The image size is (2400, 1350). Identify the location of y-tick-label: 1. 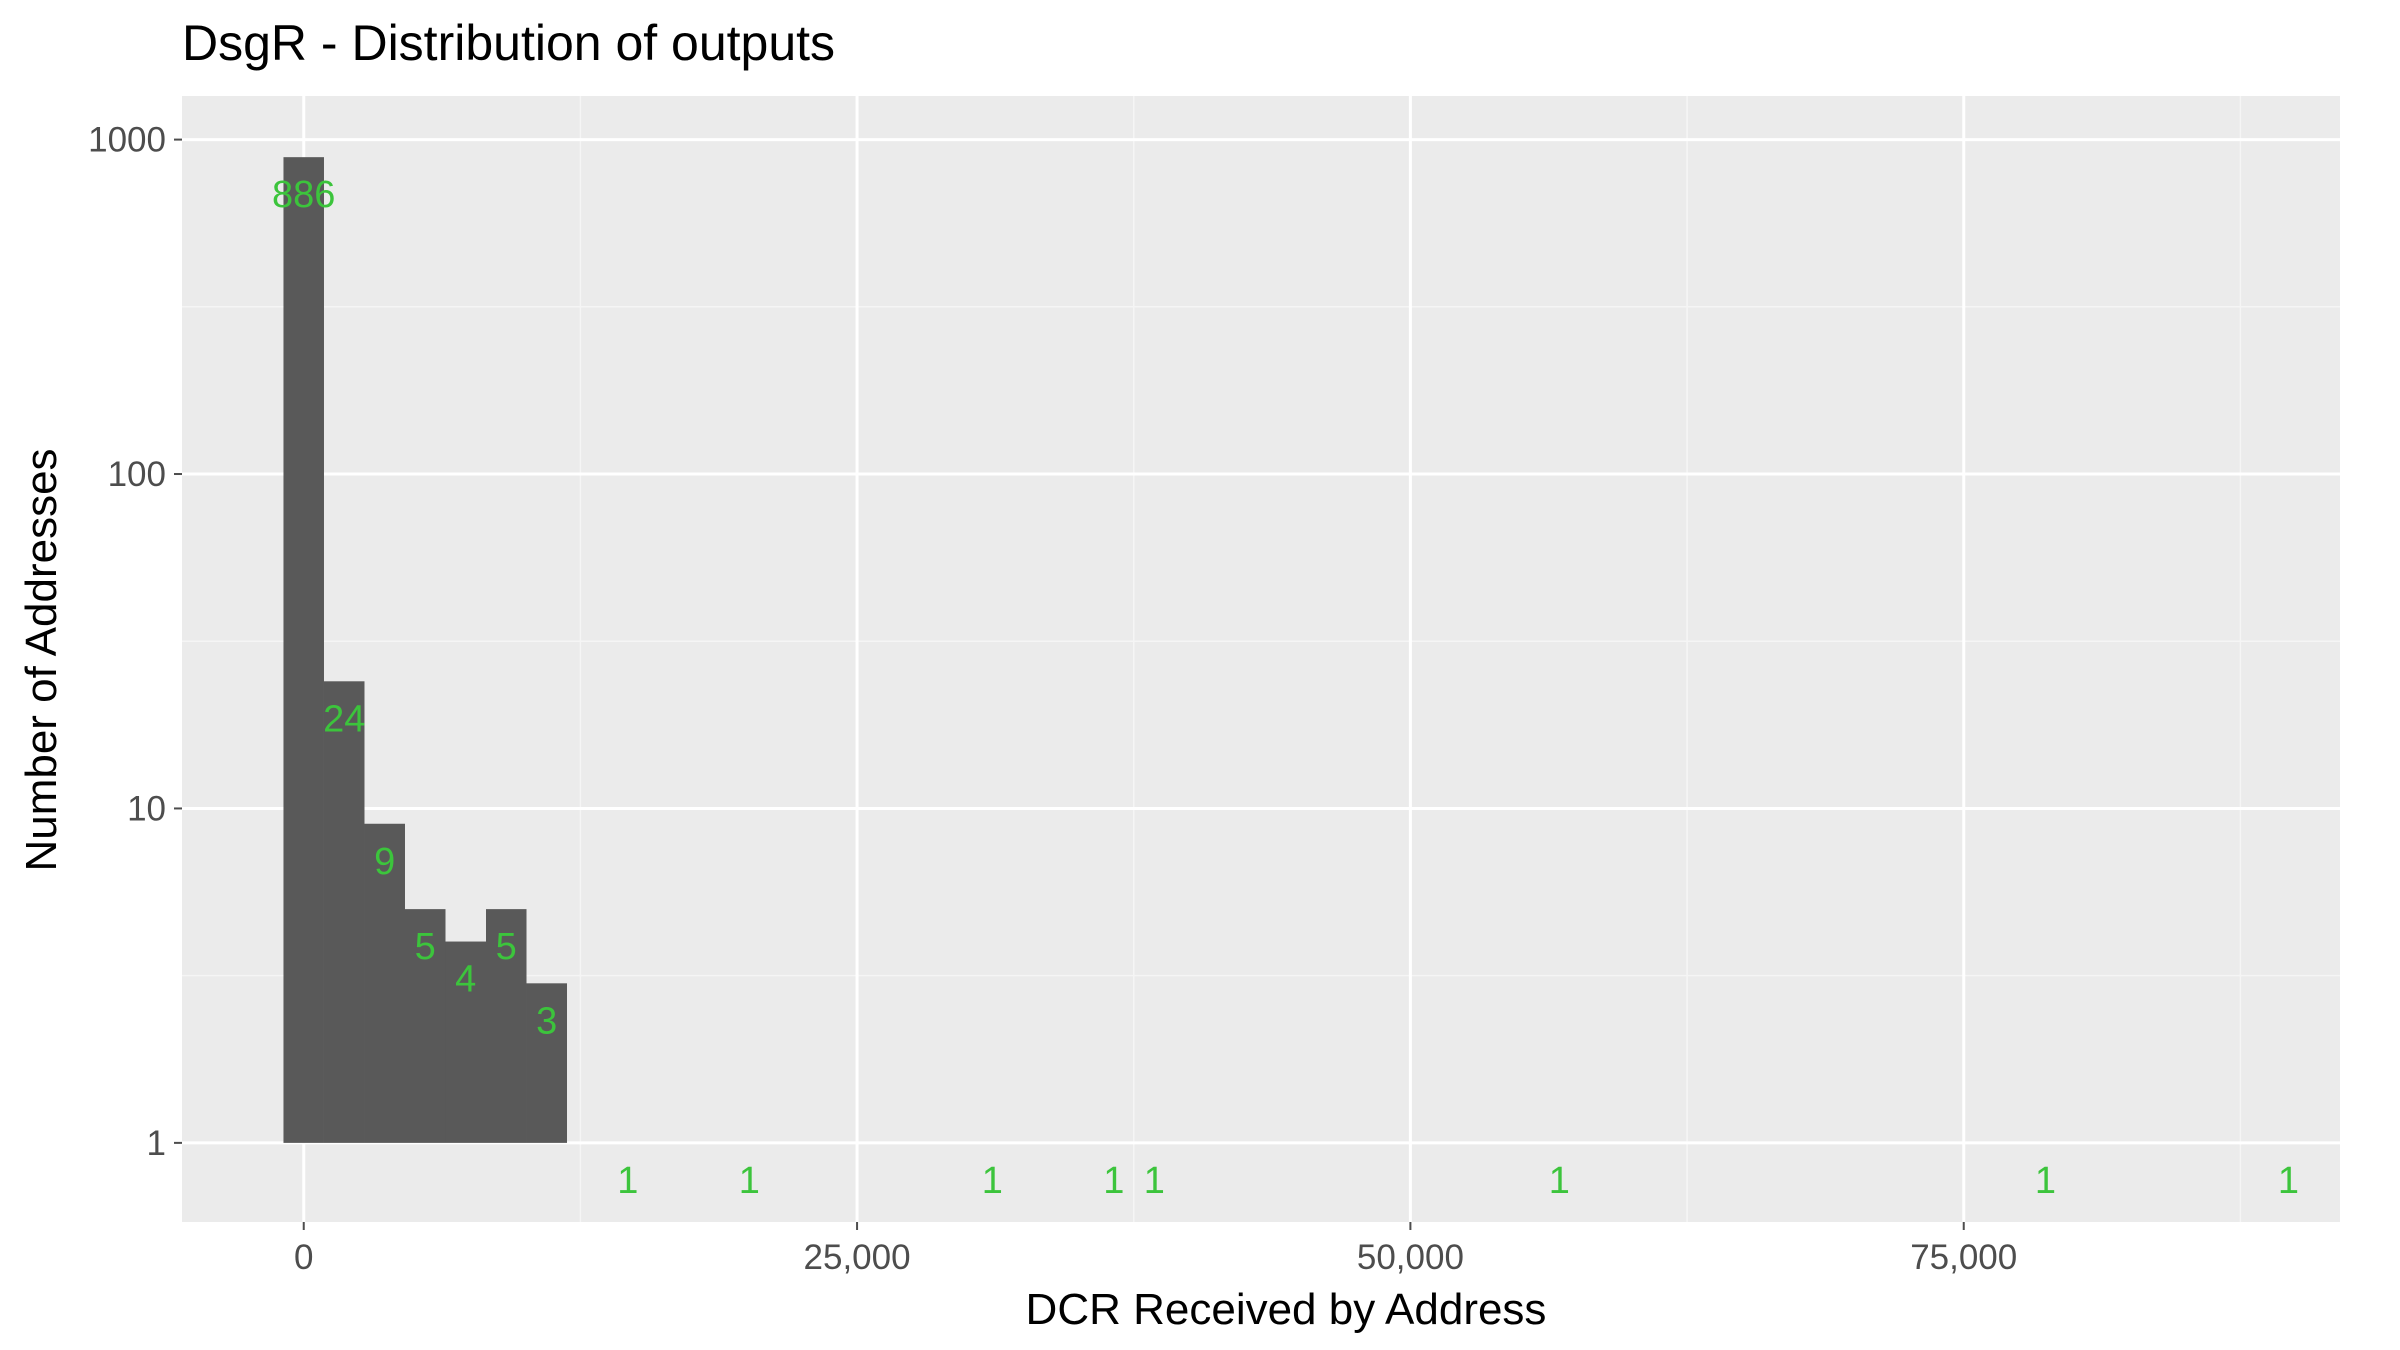
(156, 1143).